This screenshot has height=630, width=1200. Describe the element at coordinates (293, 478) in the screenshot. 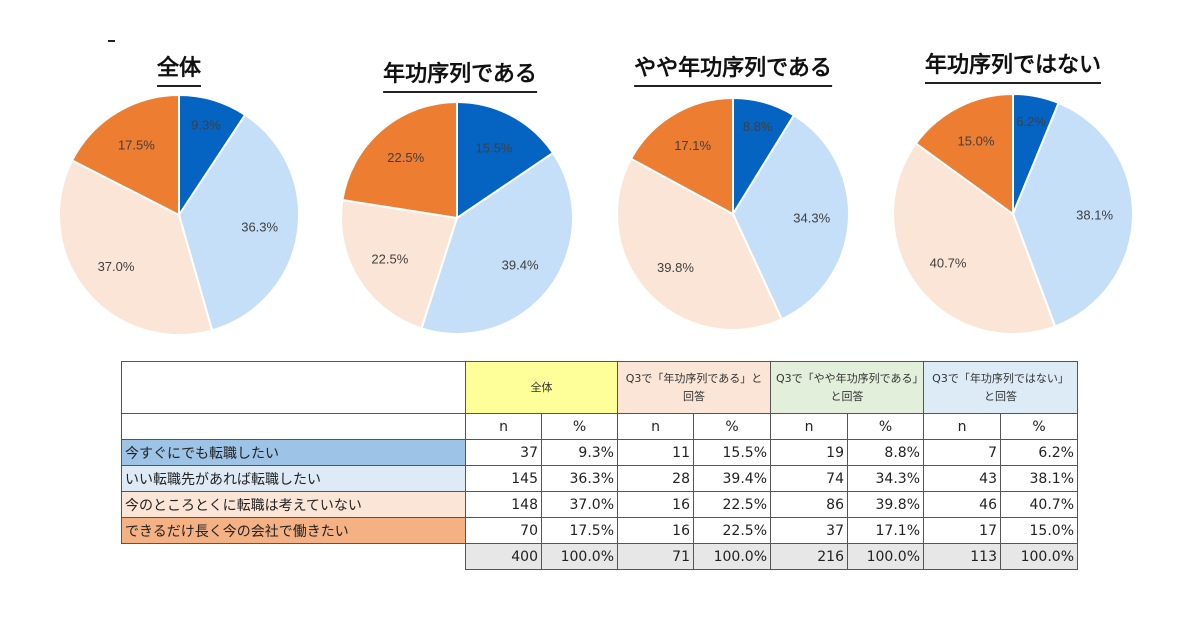

I see `row-label: いい転職先があれば転職したい` at that location.